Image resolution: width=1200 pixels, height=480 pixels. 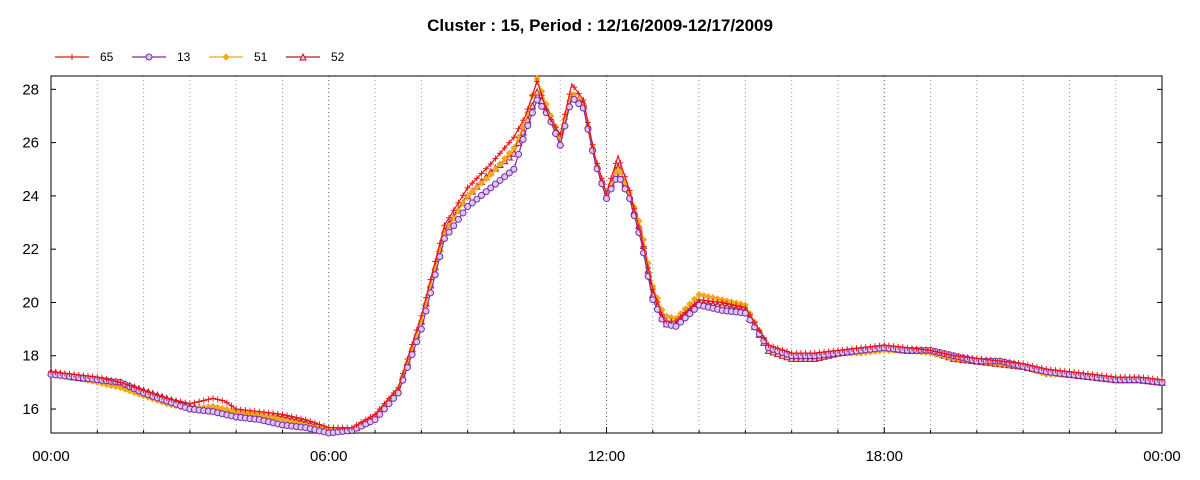 I want to click on legend: 65 13 51 52, so click(x=200, y=57).